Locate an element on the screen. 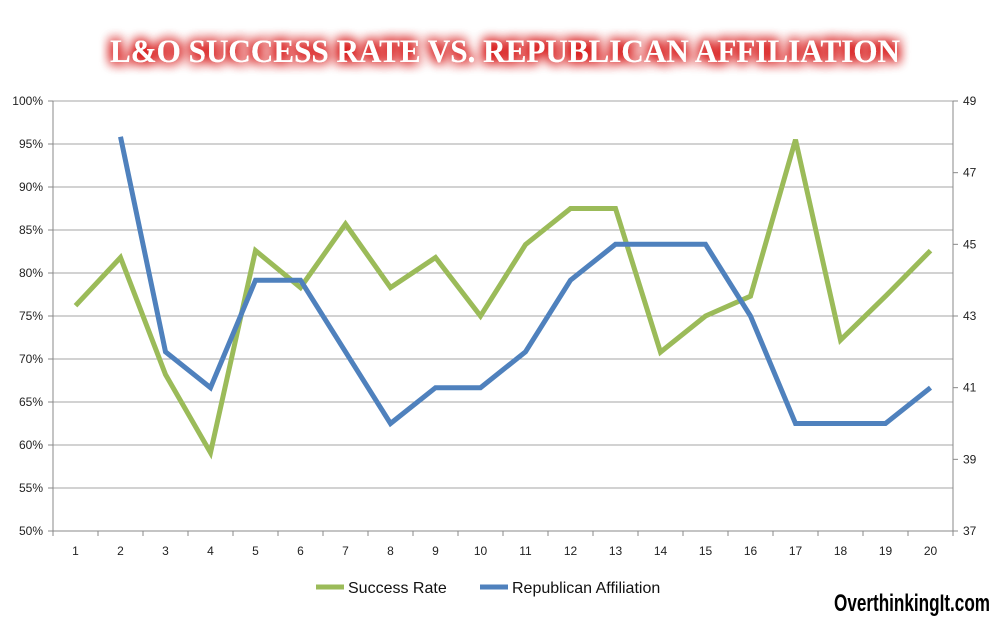  left-axis-tick-label: 50% is located at coordinates (31, 531).